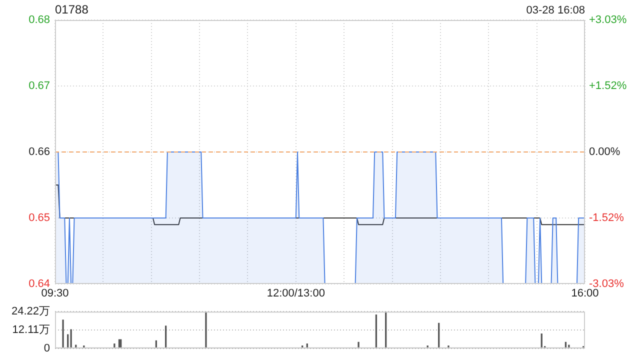 This screenshot has width=640, height=360. I want to click on y-tick-label: 0.65, so click(39, 218).